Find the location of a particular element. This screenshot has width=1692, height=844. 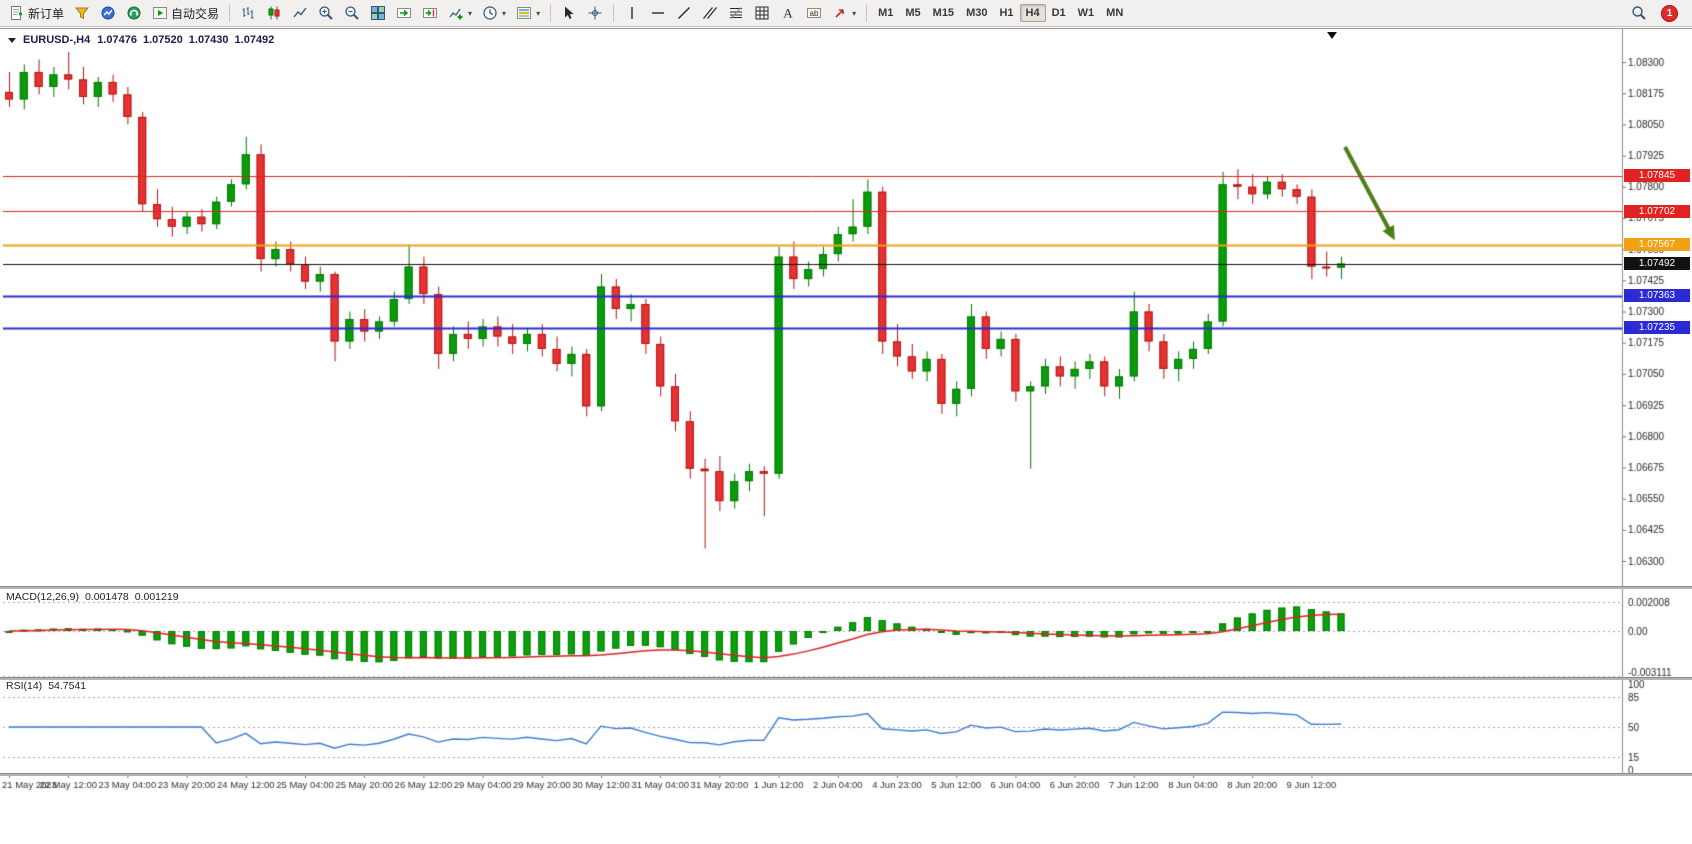

vertical-line-tool-button is located at coordinates (632, 13).